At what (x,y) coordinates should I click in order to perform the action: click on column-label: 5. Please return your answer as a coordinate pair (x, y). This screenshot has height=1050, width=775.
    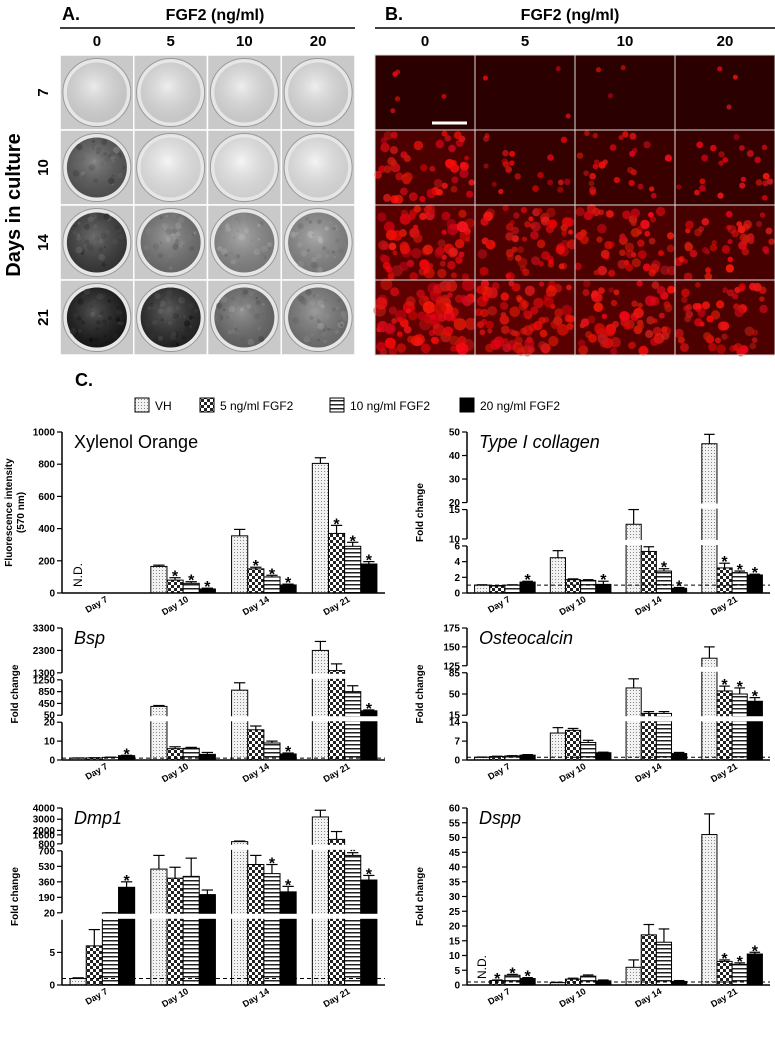
    Looking at the image, I should click on (170, 41).